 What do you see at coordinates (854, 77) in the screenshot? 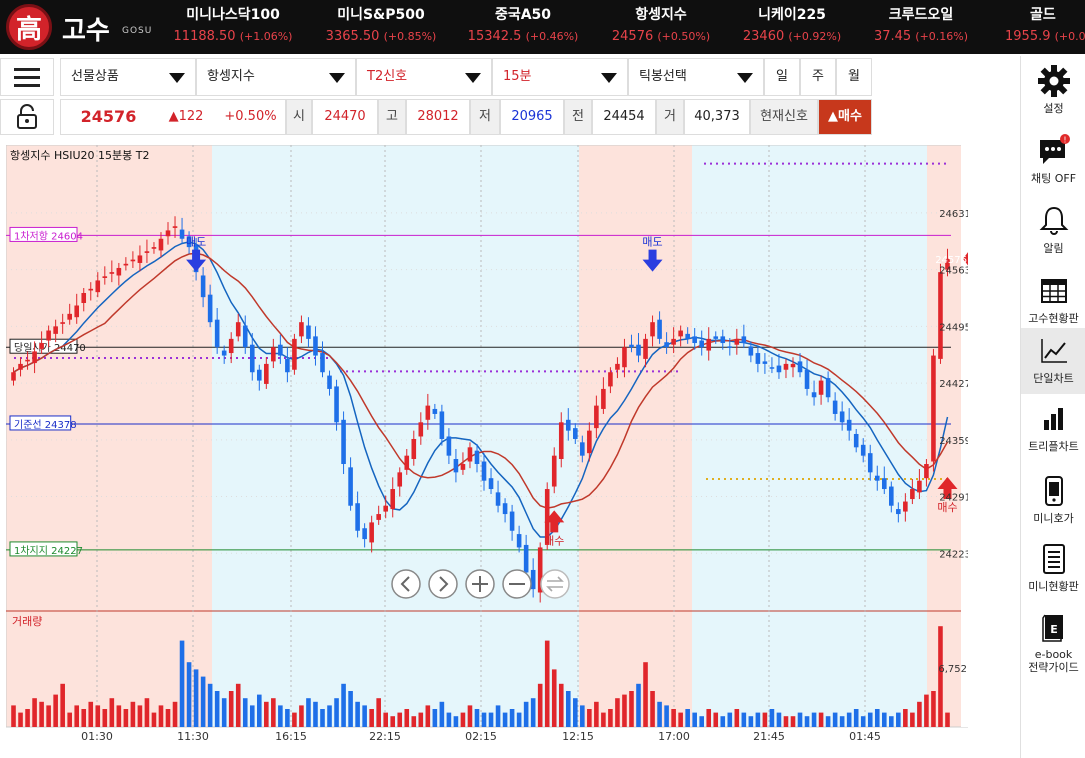
I see `period-month-button: 월` at bounding box center [854, 77].